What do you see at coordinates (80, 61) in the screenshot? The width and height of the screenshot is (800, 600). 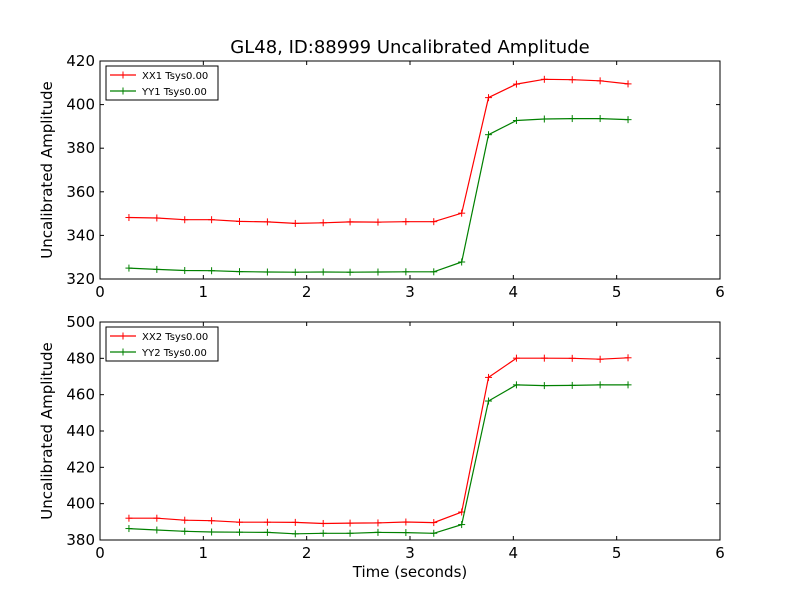 I see `y-tick-label: 420` at bounding box center [80, 61].